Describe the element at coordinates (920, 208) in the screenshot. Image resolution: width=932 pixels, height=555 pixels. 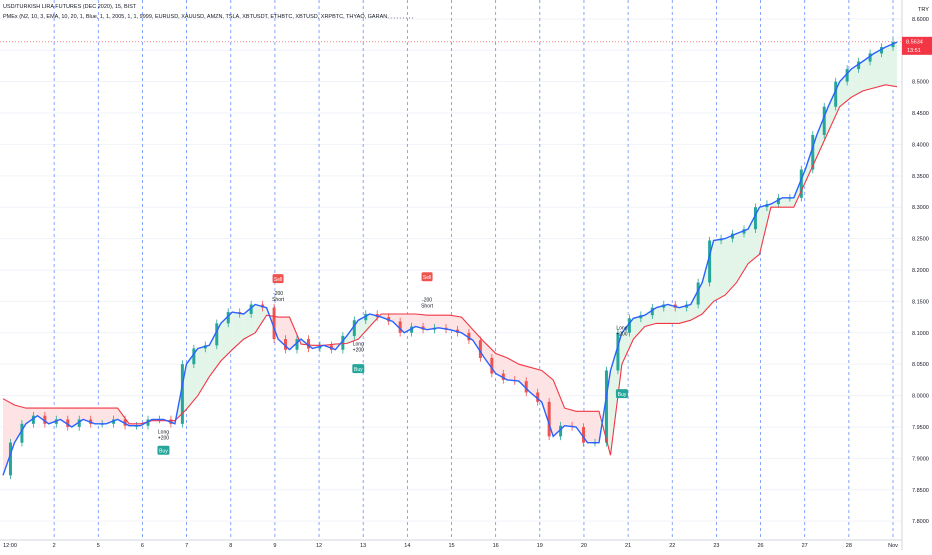
I see `y-tick-label: 8.3000` at that location.